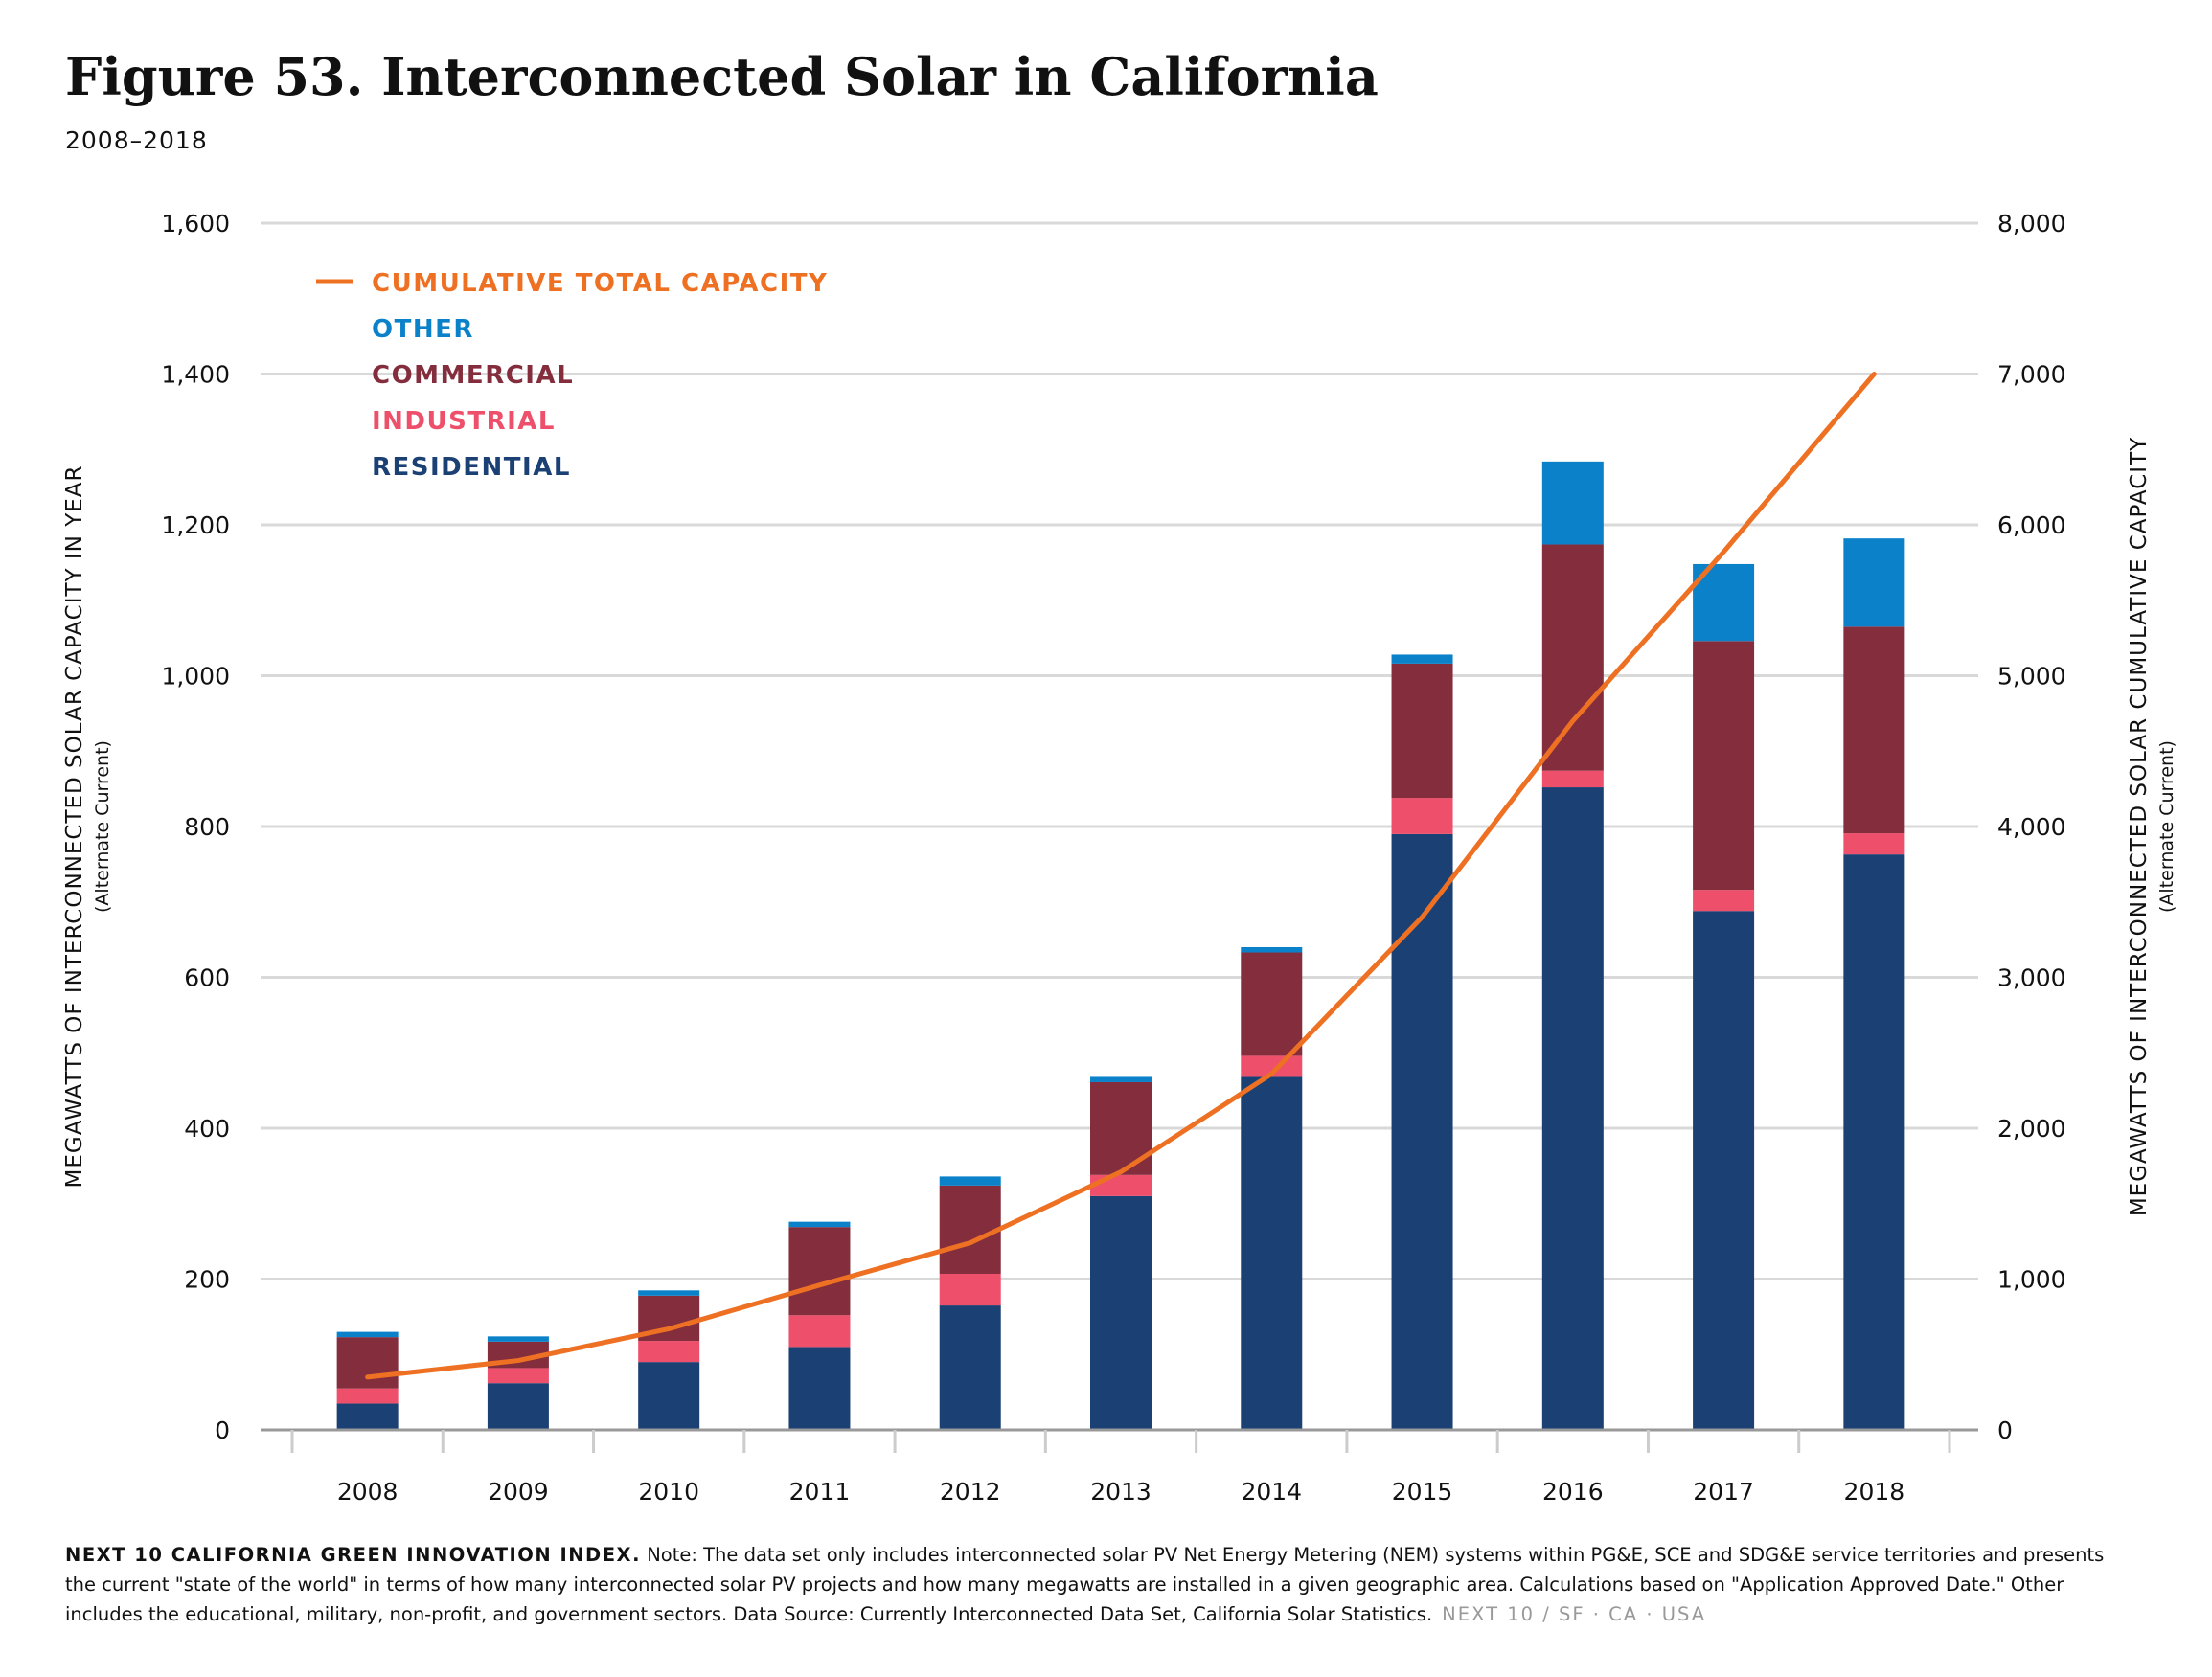 The height and width of the screenshot is (1677, 2212). What do you see at coordinates (1422, 1492) in the screenshot?
I see `x-tick-label: 2015` at bounding box center [1422, 1492].